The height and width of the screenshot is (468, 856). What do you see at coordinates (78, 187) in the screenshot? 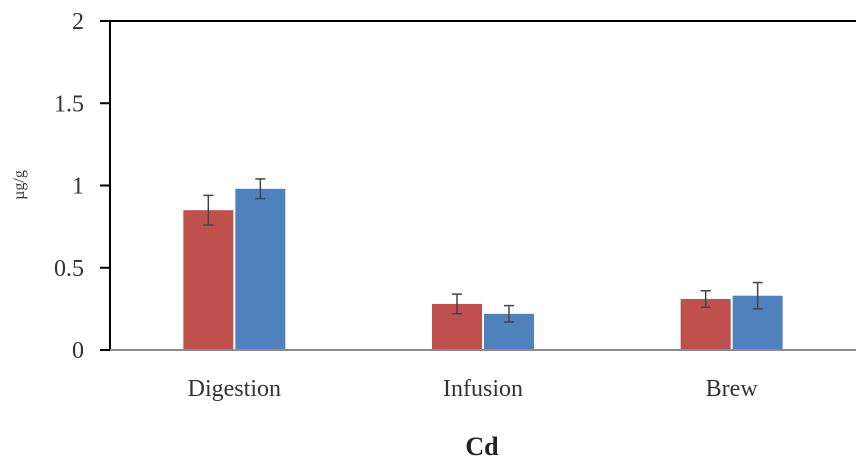
I see `y-tick-label: 1` at bounding box center [78, 187].